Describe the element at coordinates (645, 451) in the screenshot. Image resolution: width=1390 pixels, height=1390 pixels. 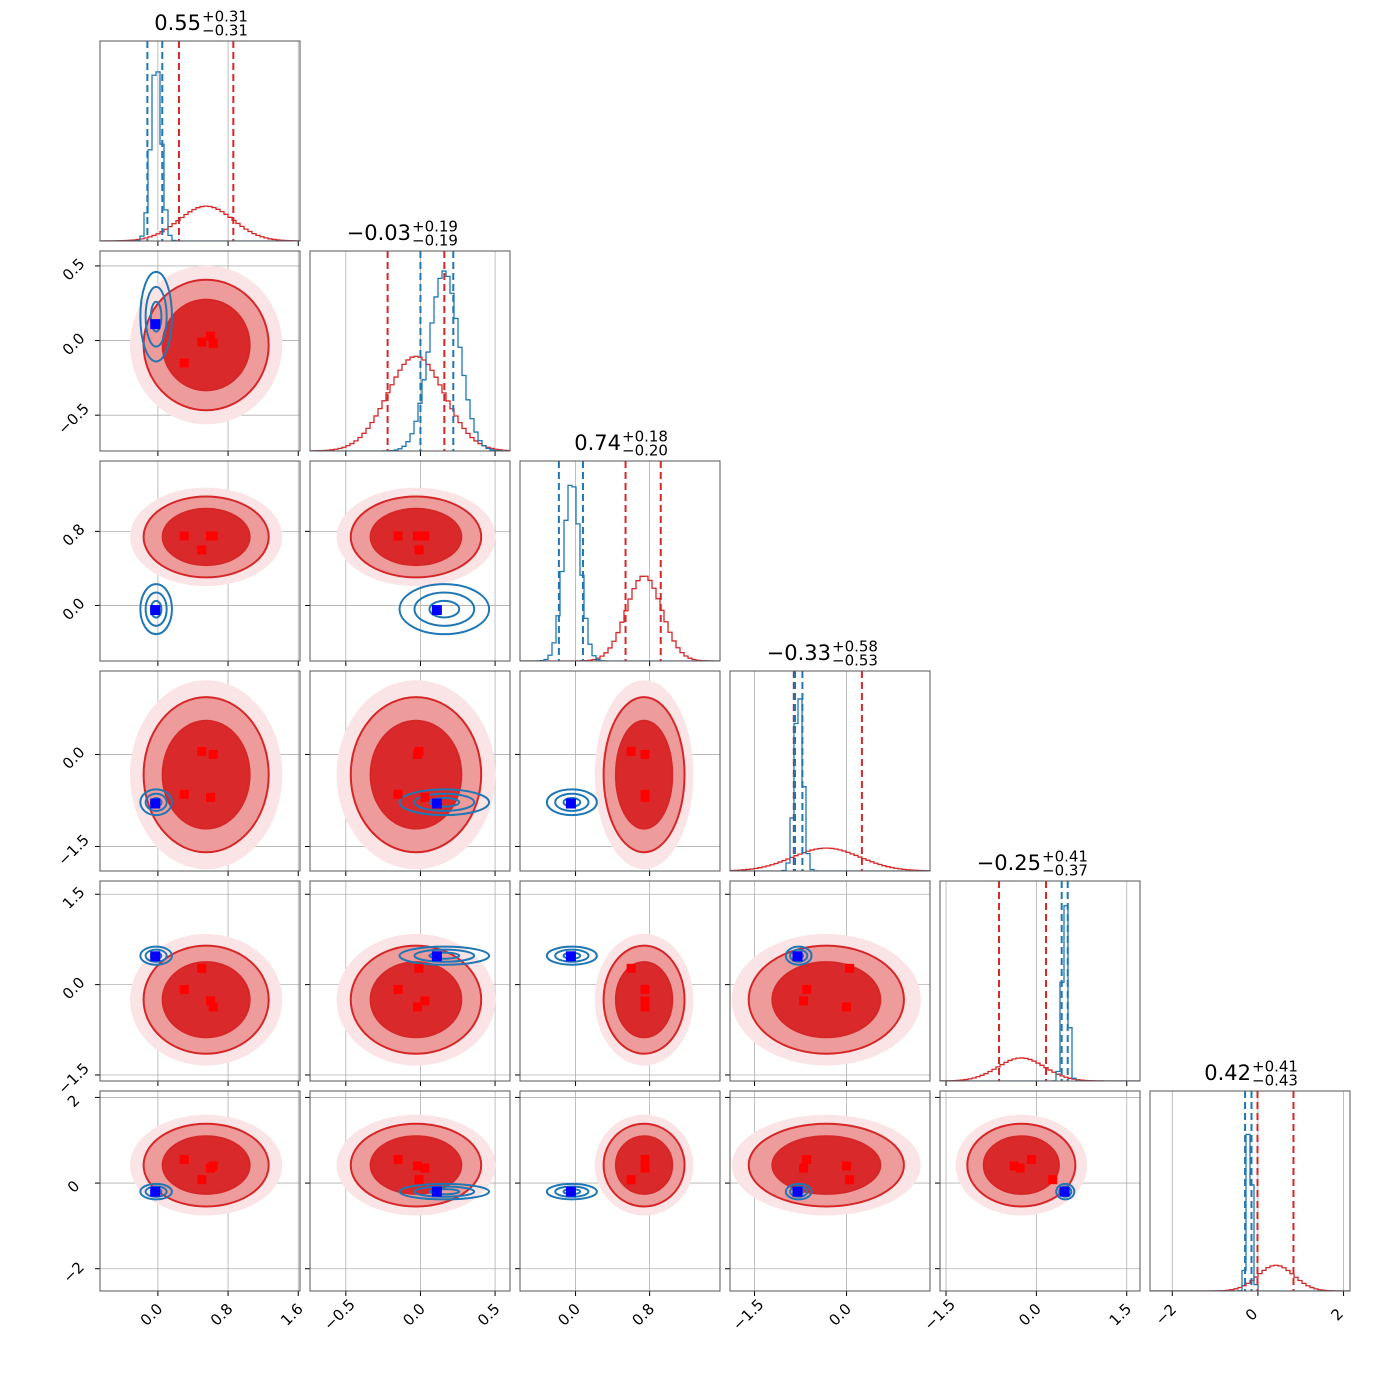
I see `title-lower: −0.20` at that location.